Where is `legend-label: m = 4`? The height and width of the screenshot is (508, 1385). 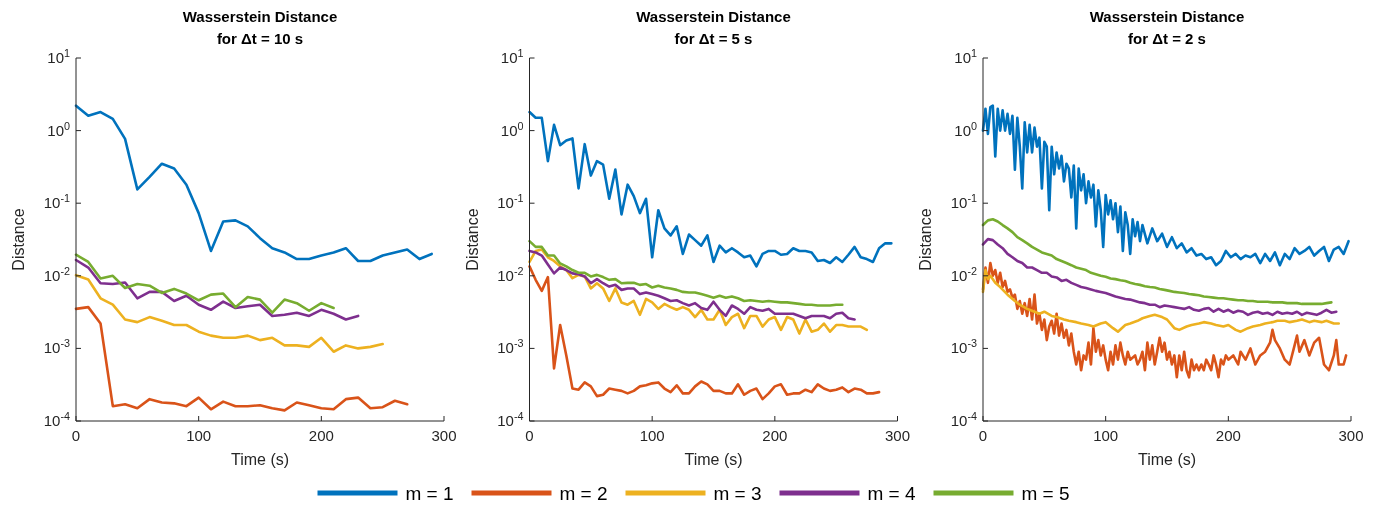
legend-label: m = 4 is located at coordinates (891, 493).